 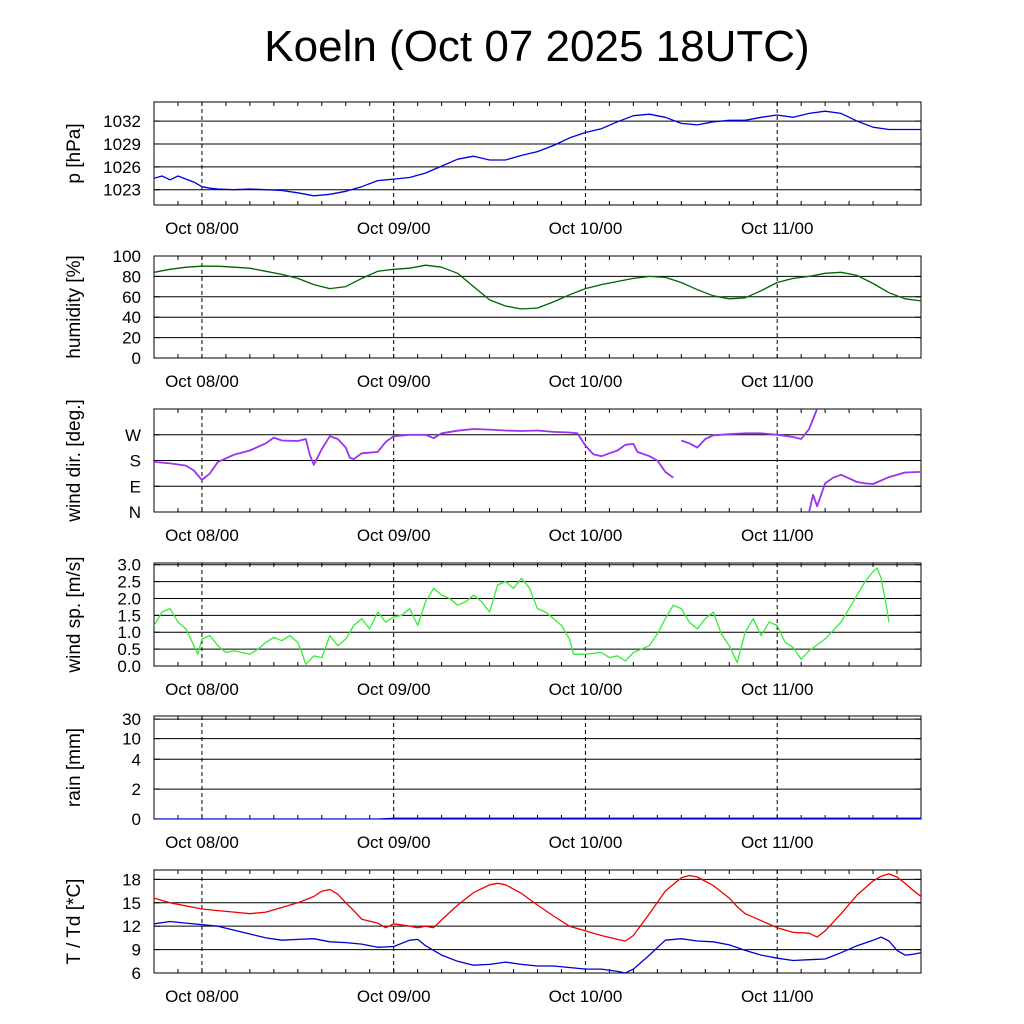 I want to click on y-tick-label: 1029, so click(x=122, y=144).